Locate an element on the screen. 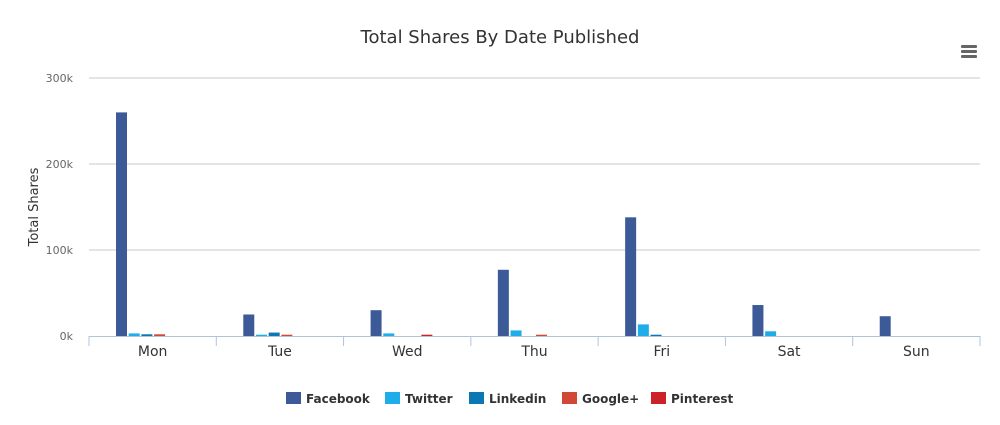 The width and height of the screenshot is (1000, 425). bar-google-mon is located at coordinates (160, 335).